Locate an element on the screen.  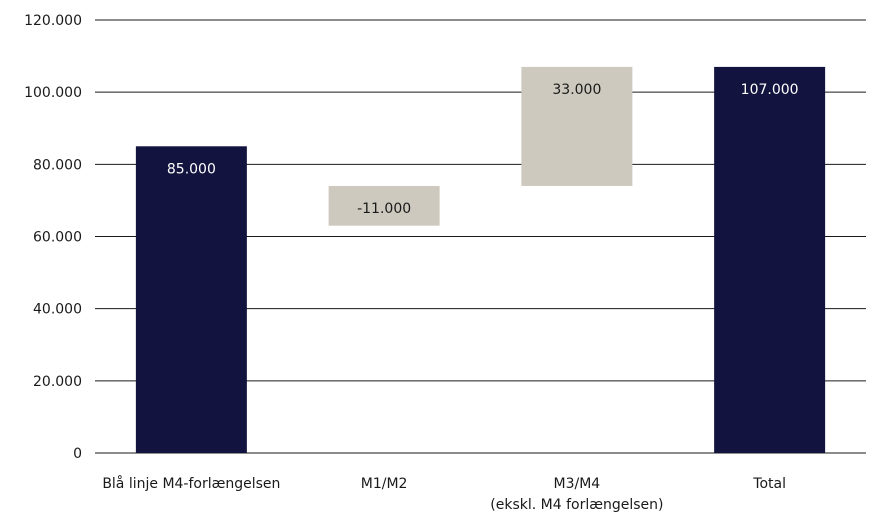
y-tick-label: 60.000 is located at coordinates (57, 238).